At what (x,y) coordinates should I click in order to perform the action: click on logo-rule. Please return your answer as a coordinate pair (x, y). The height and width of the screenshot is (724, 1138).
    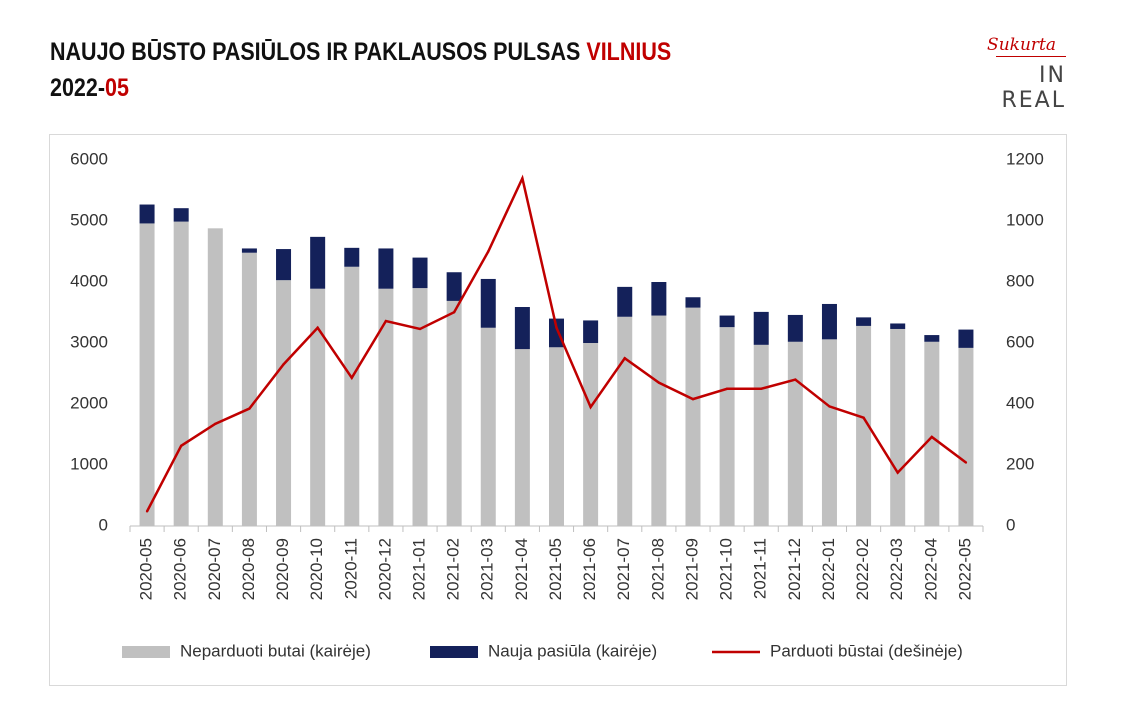
    Looking at the image, I should click on (1031, 56).